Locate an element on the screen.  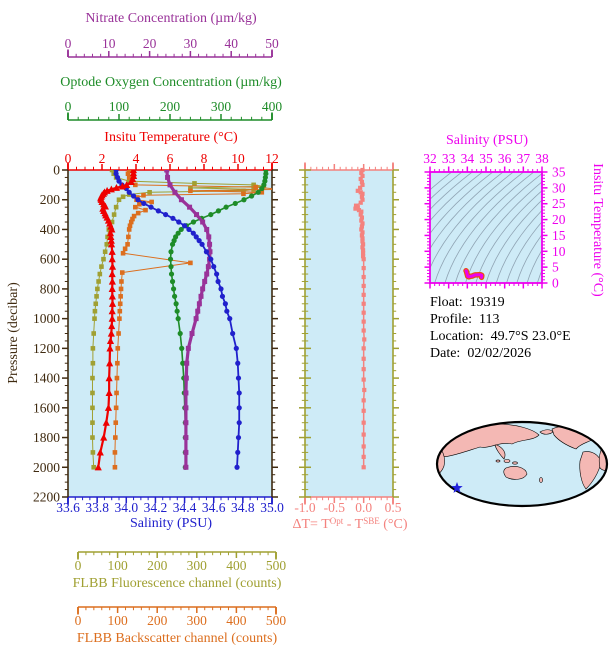
svg-text: 8 is located at coordinates (204, 158).